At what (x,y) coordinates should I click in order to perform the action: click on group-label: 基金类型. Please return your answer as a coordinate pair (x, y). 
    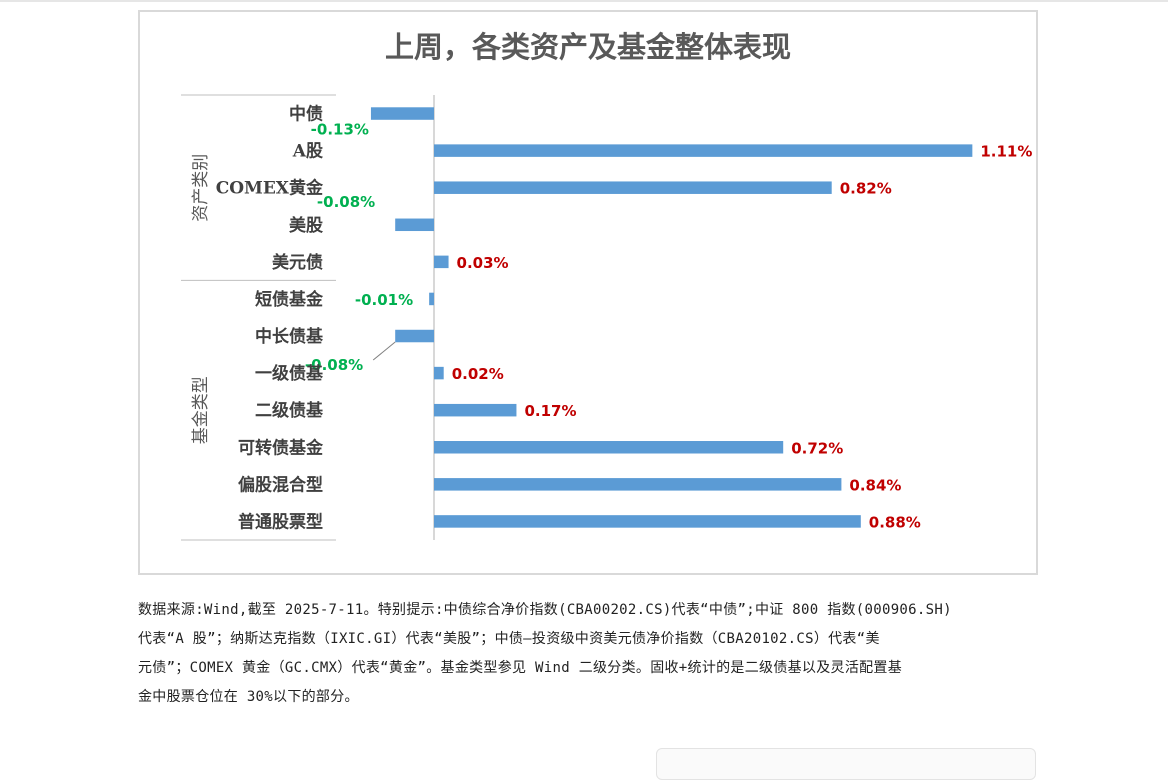
    Looking at the image, I should click on (201, 410).